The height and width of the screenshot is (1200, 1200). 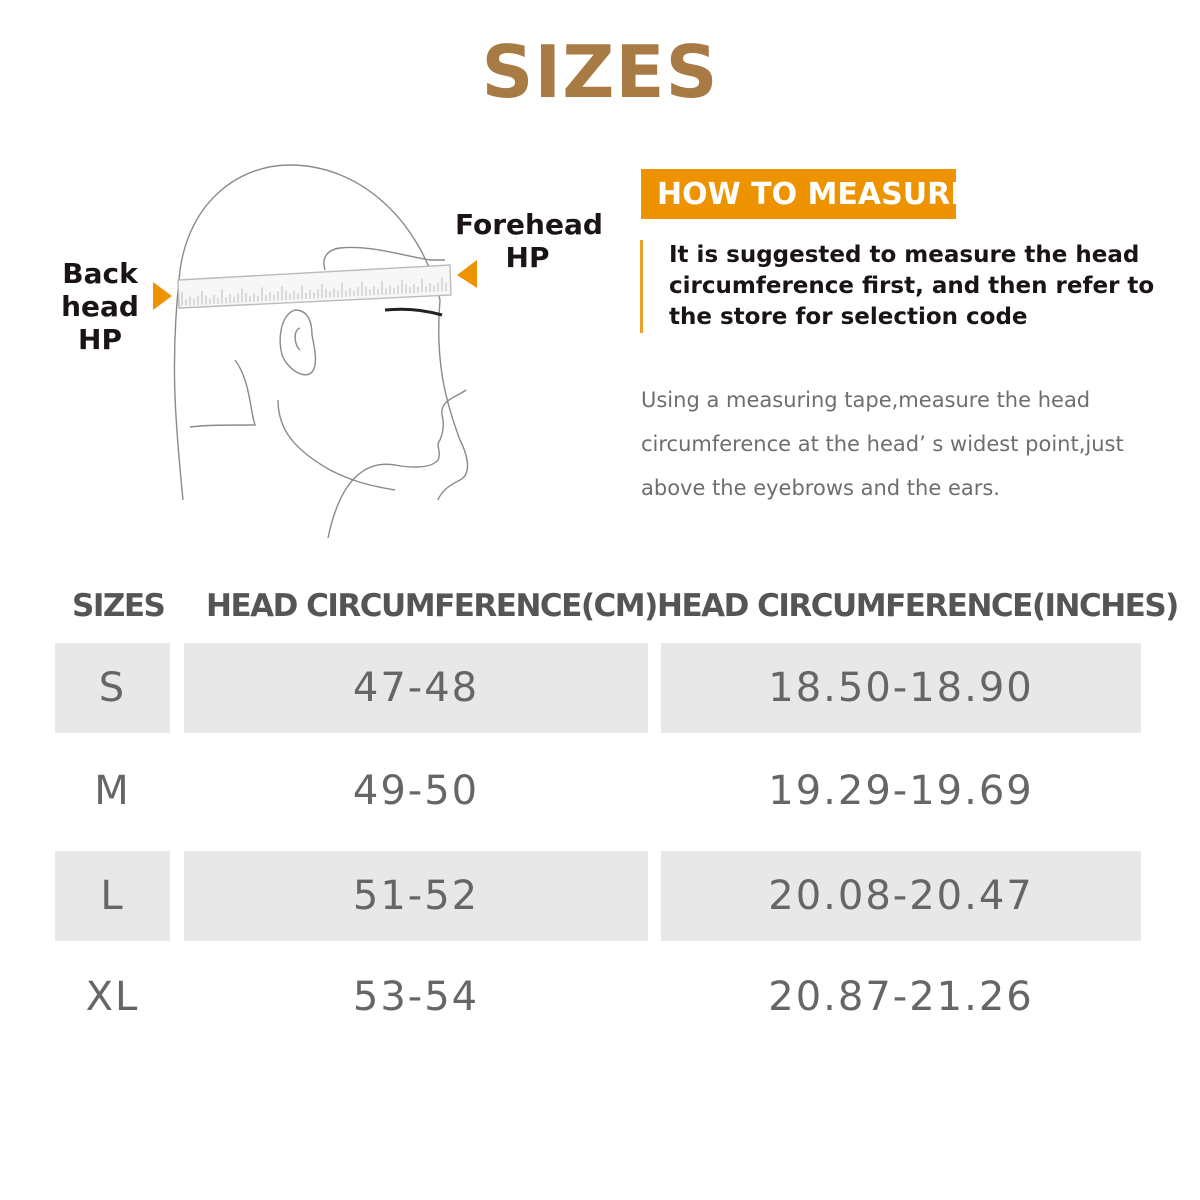 What do you see at coordinates (901, 791) in the screenshot?
I see `cell-inches: 19.29-19.69` at bounding box center [901, 791].